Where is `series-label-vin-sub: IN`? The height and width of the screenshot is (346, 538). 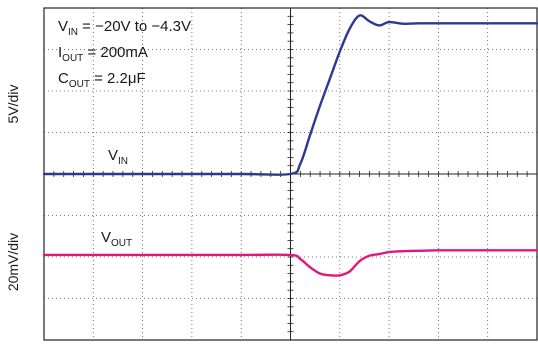
series-label-vin-sub: IN is located at coordinates (123, 161).